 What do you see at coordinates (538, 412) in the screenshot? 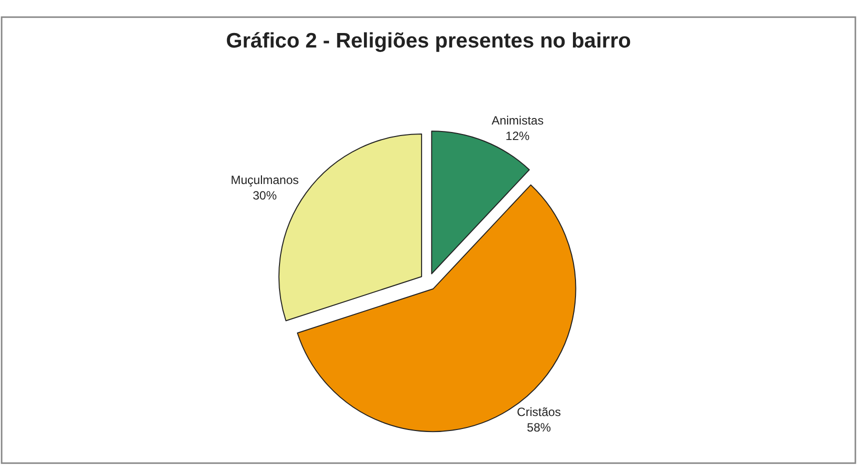
I see `slice-label: Cristãos` at bounding box center [538, 412].